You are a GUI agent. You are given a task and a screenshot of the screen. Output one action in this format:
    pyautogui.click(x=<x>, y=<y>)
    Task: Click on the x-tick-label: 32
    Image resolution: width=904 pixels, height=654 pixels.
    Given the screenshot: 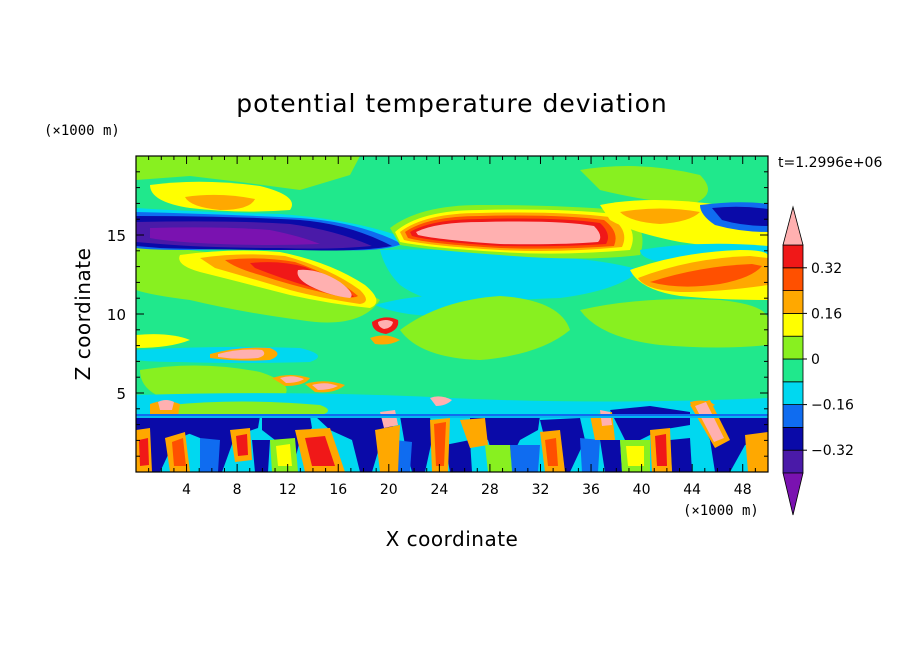 What is the action you would take?
    pyautogui.click(x=541, y=490)
    